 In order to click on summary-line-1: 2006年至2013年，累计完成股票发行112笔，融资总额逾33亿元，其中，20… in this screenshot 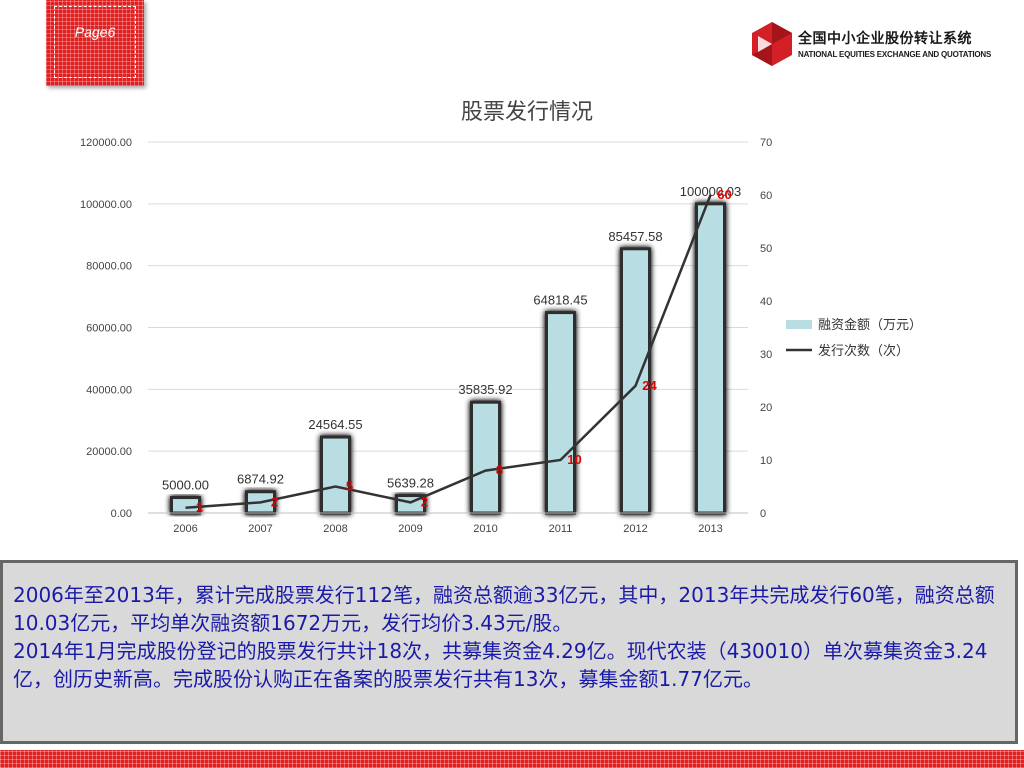, I will do `click(504, 609)`.